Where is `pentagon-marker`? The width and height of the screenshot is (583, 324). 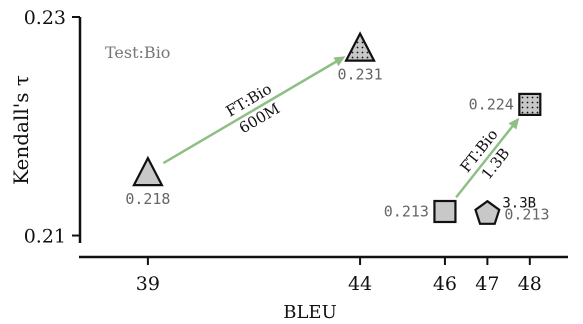
pentagon-marker is located at coordinates (487, 212).